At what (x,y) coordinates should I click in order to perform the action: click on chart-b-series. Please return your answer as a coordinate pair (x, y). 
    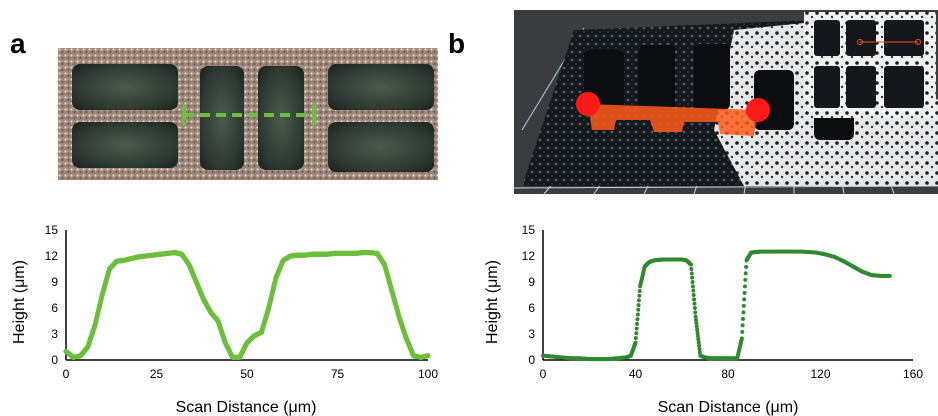
    Looking at the image, I should click on (716, 305).